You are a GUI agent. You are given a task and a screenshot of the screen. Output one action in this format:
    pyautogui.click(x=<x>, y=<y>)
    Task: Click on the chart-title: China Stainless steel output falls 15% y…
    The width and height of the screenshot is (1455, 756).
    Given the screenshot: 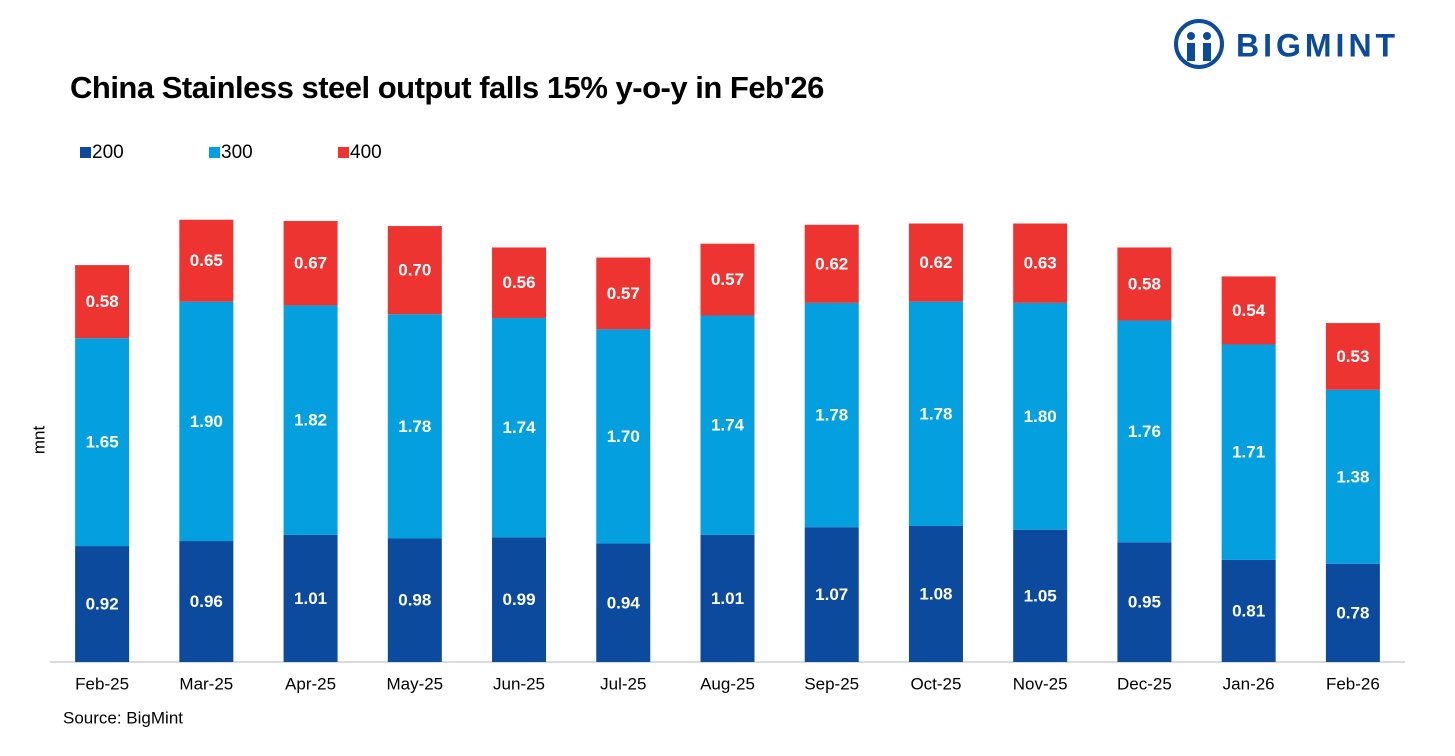 What is the action you would take?
    pyautogui.click(x=447, y=87)
    